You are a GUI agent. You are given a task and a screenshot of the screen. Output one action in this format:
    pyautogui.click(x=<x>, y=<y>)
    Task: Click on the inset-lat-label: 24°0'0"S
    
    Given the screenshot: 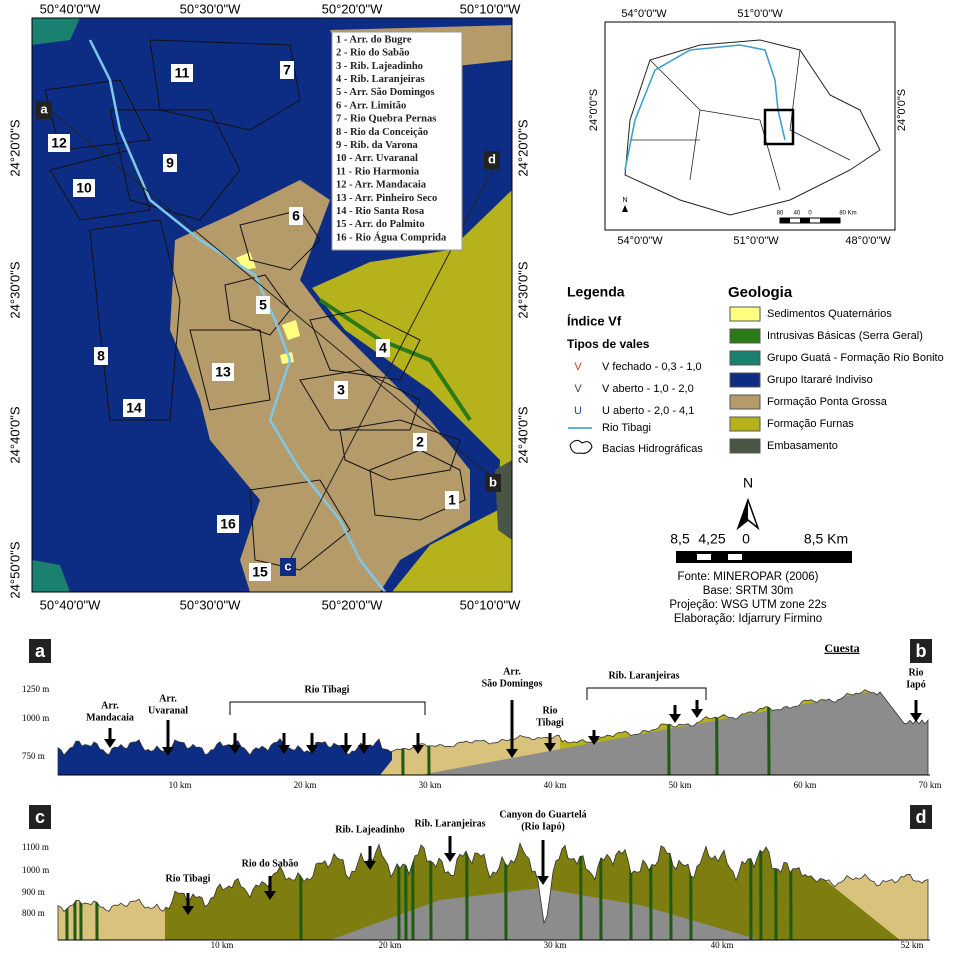 What is the action you would take?
    pyautogui.click(x=594, y=110)
    